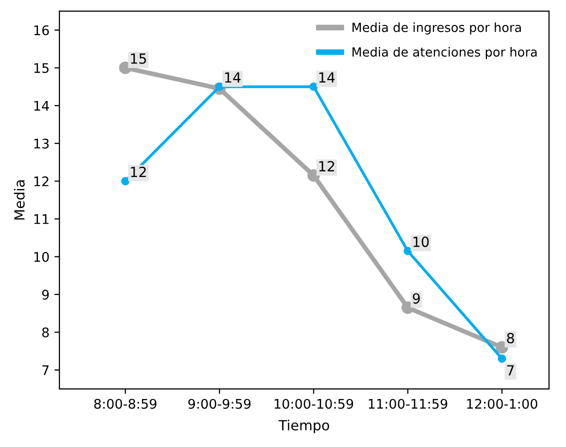  I want to click on legend-label: Media de ingresos por hora, so click(436, 28).